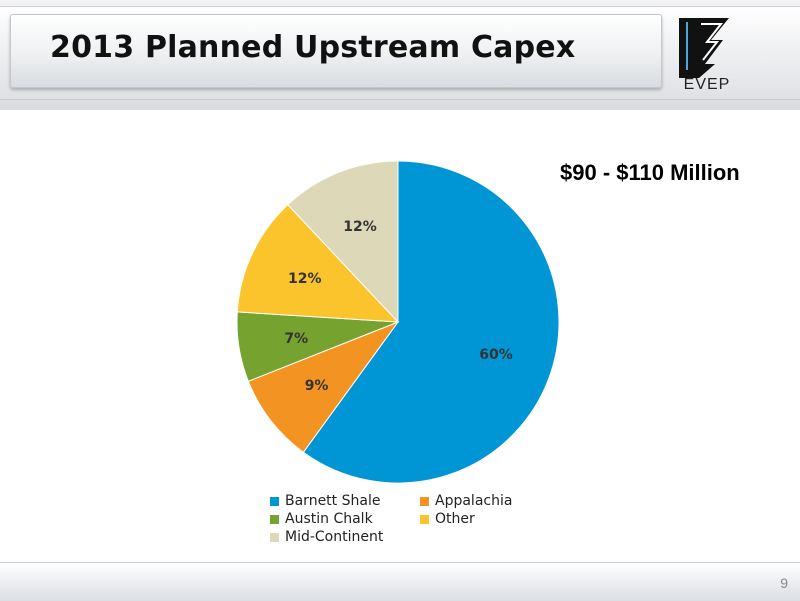 Image resolution: width=800 pixels, height=601 pixels. Describe the element at coordinates (496, 355) in the screenshot. I see `pie-label-barnett-shale: 60%` at that location.